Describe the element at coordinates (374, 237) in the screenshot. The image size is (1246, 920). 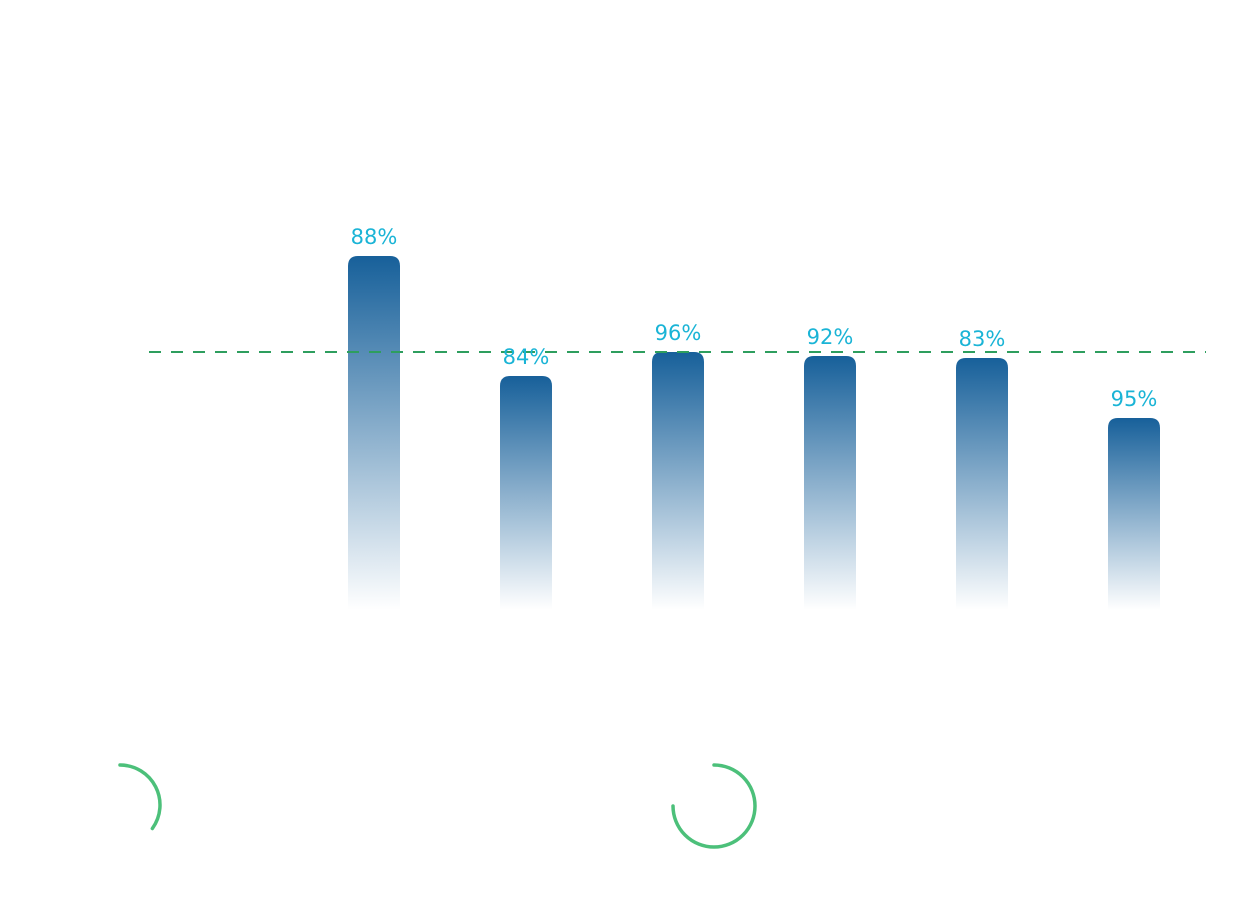
I see `bar-data-label: 88%` at that location.